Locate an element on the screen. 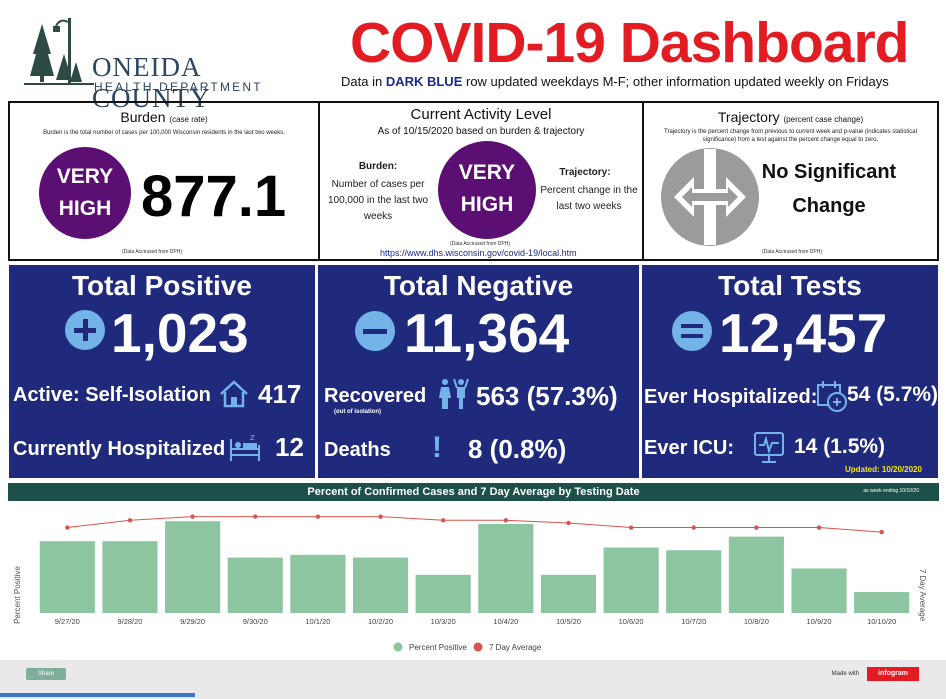 This screenshot has height=699, width=946. activity-level-line2: HIGH is located at coordinates (487, 204).